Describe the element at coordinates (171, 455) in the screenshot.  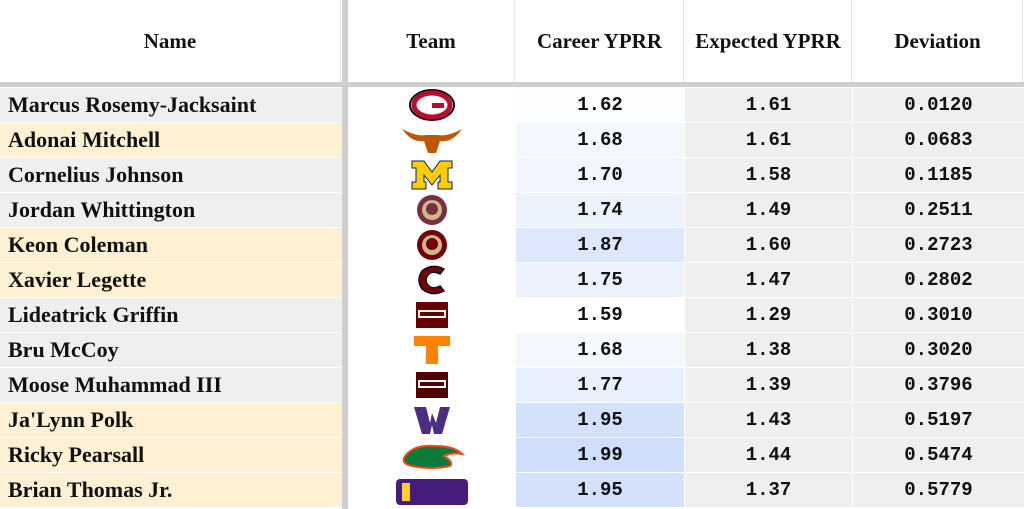
I see `player-name: Ricky Pearsall` at that location.